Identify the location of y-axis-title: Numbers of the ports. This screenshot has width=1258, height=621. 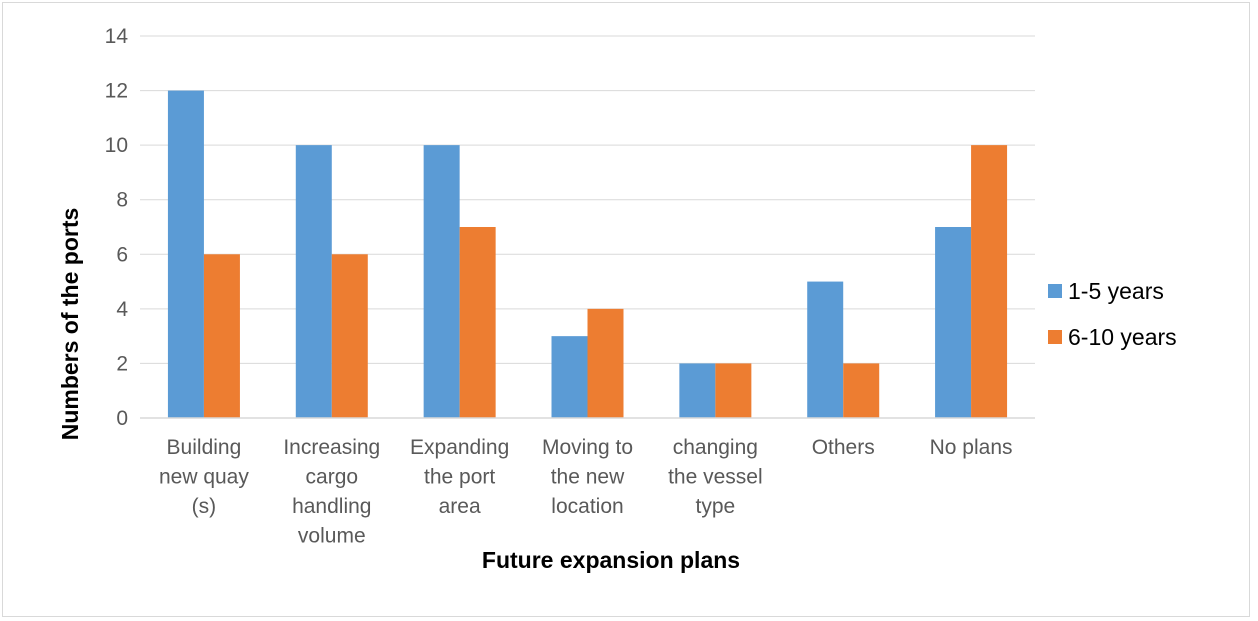
(70, 324).